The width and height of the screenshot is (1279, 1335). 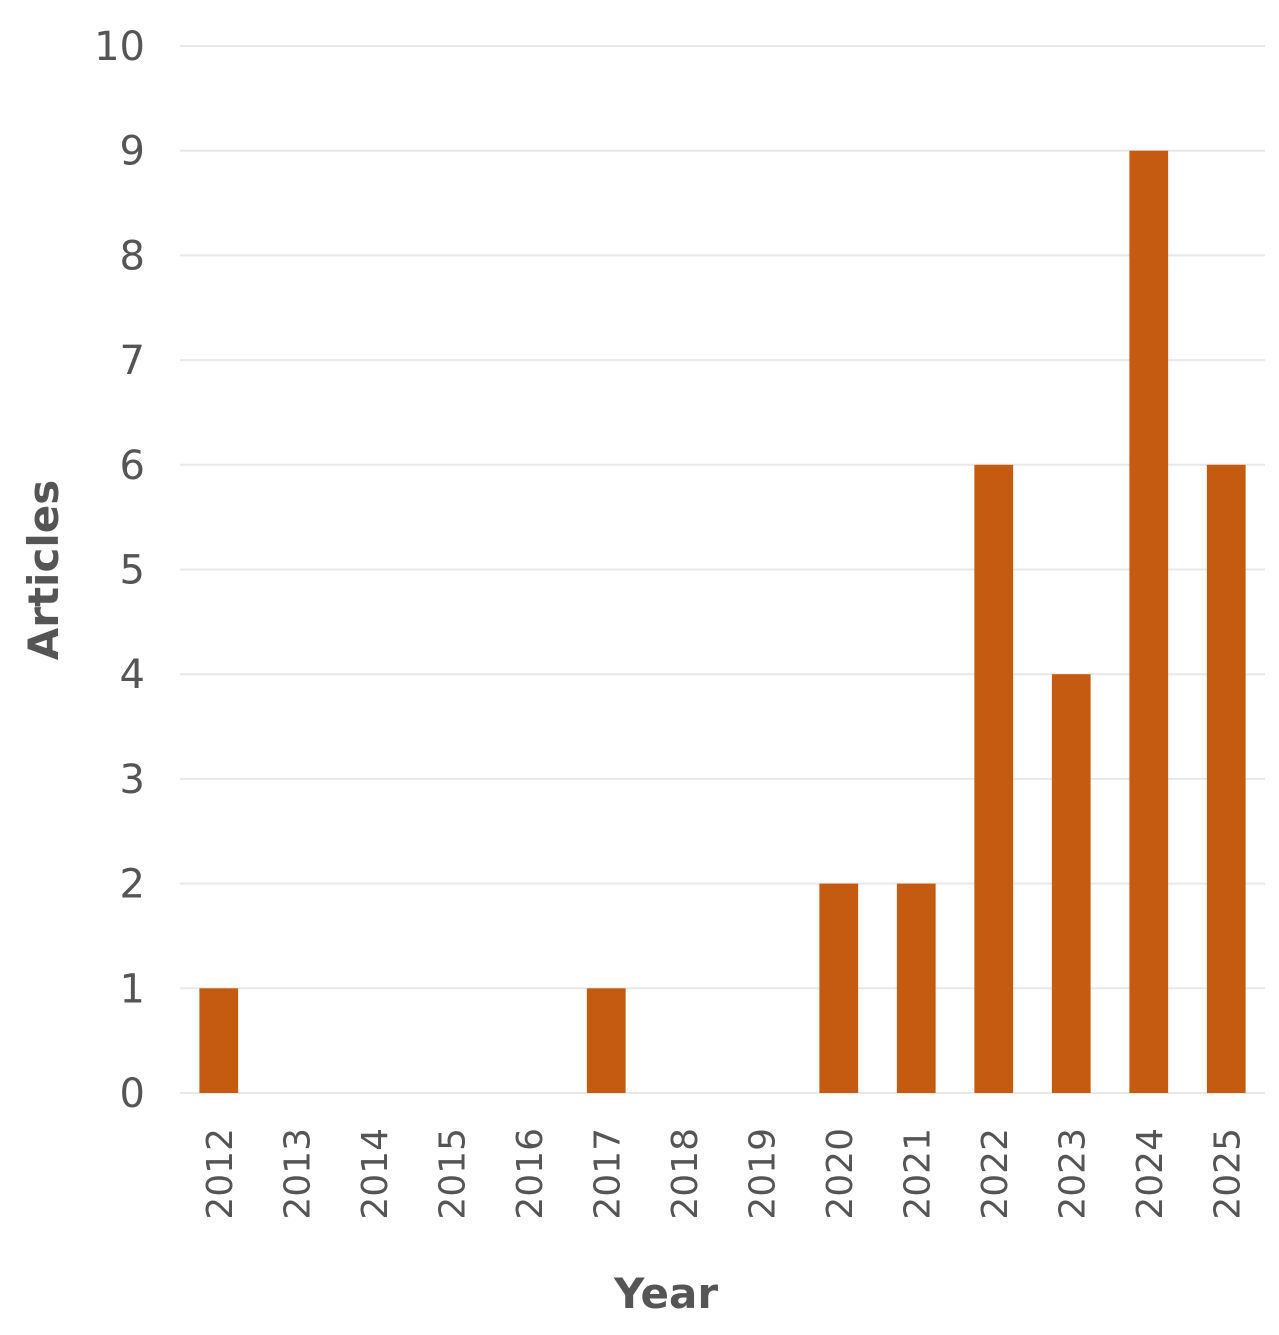 What do you see at coordinates (132, 466) in the screenshot?
I see `y-tick-label: 6` at bounding box center [132, 466].